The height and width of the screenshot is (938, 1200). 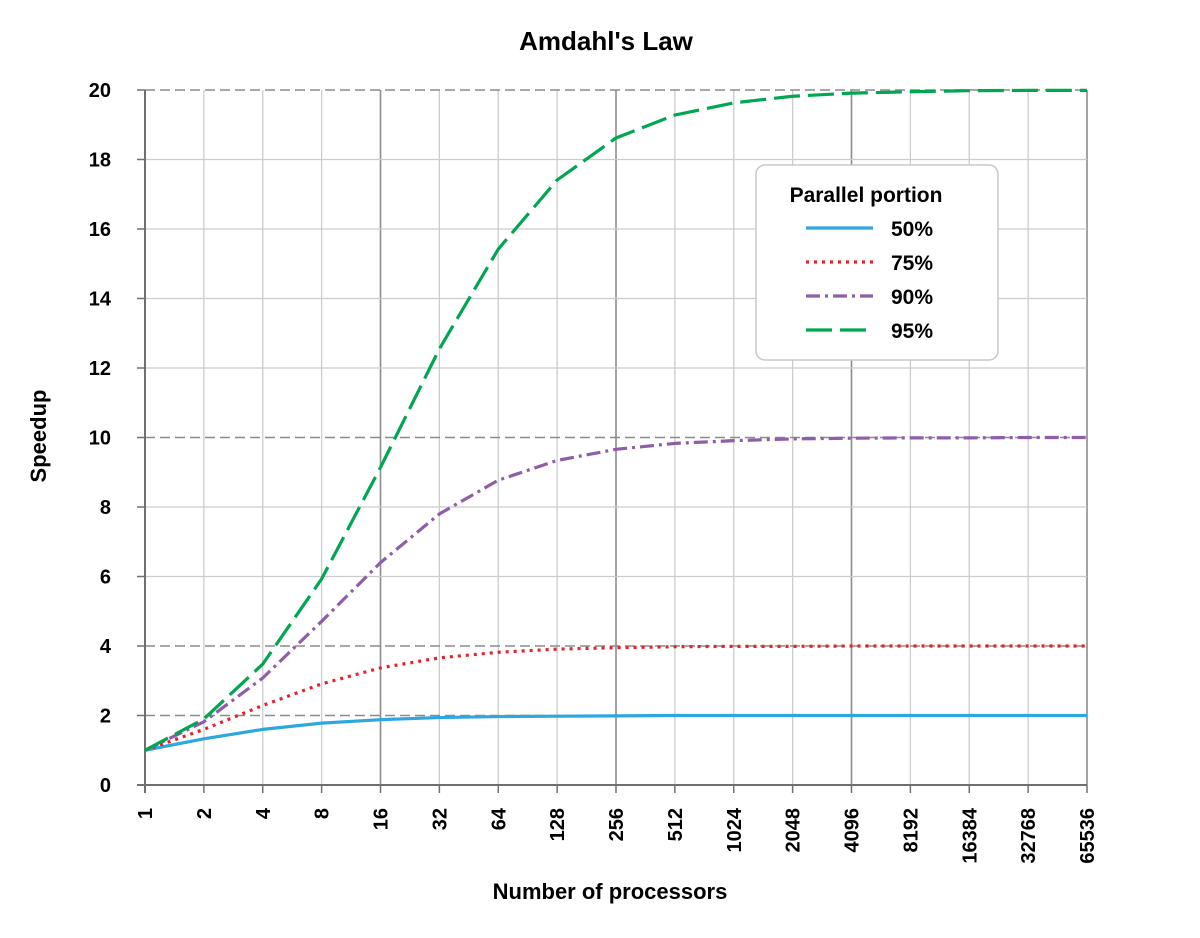 What do you see at coordinates (606, 41) in the screenshot?
I see `chart-title: Amdahl's Law` at bounding box center [606, 41].